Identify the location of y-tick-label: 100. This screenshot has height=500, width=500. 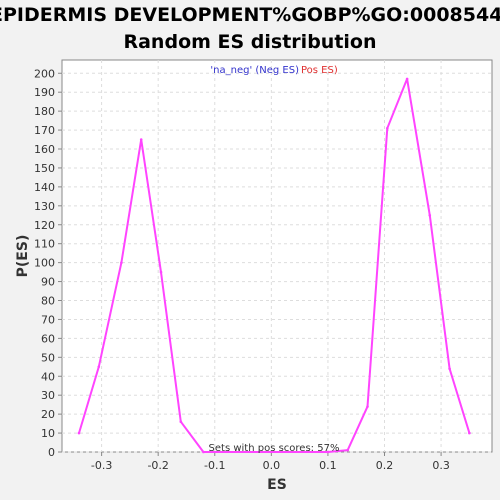
(44, 263).